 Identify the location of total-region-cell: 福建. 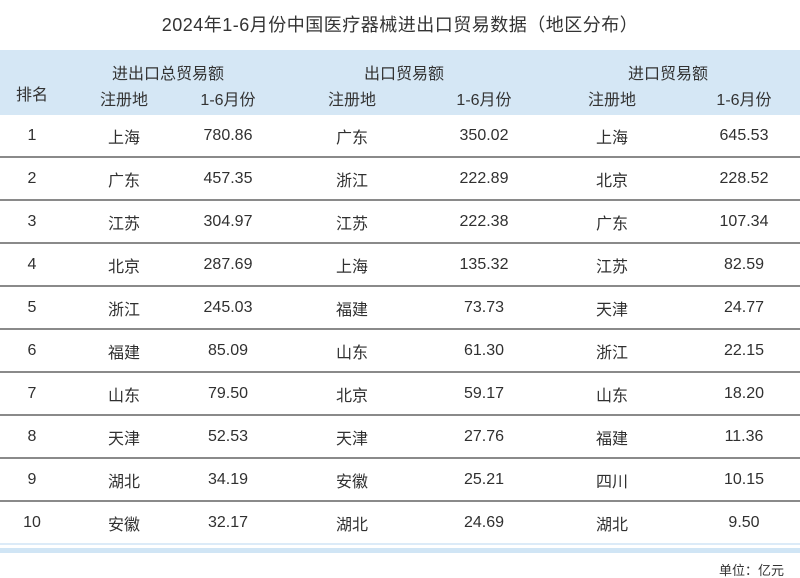
(124, 350).